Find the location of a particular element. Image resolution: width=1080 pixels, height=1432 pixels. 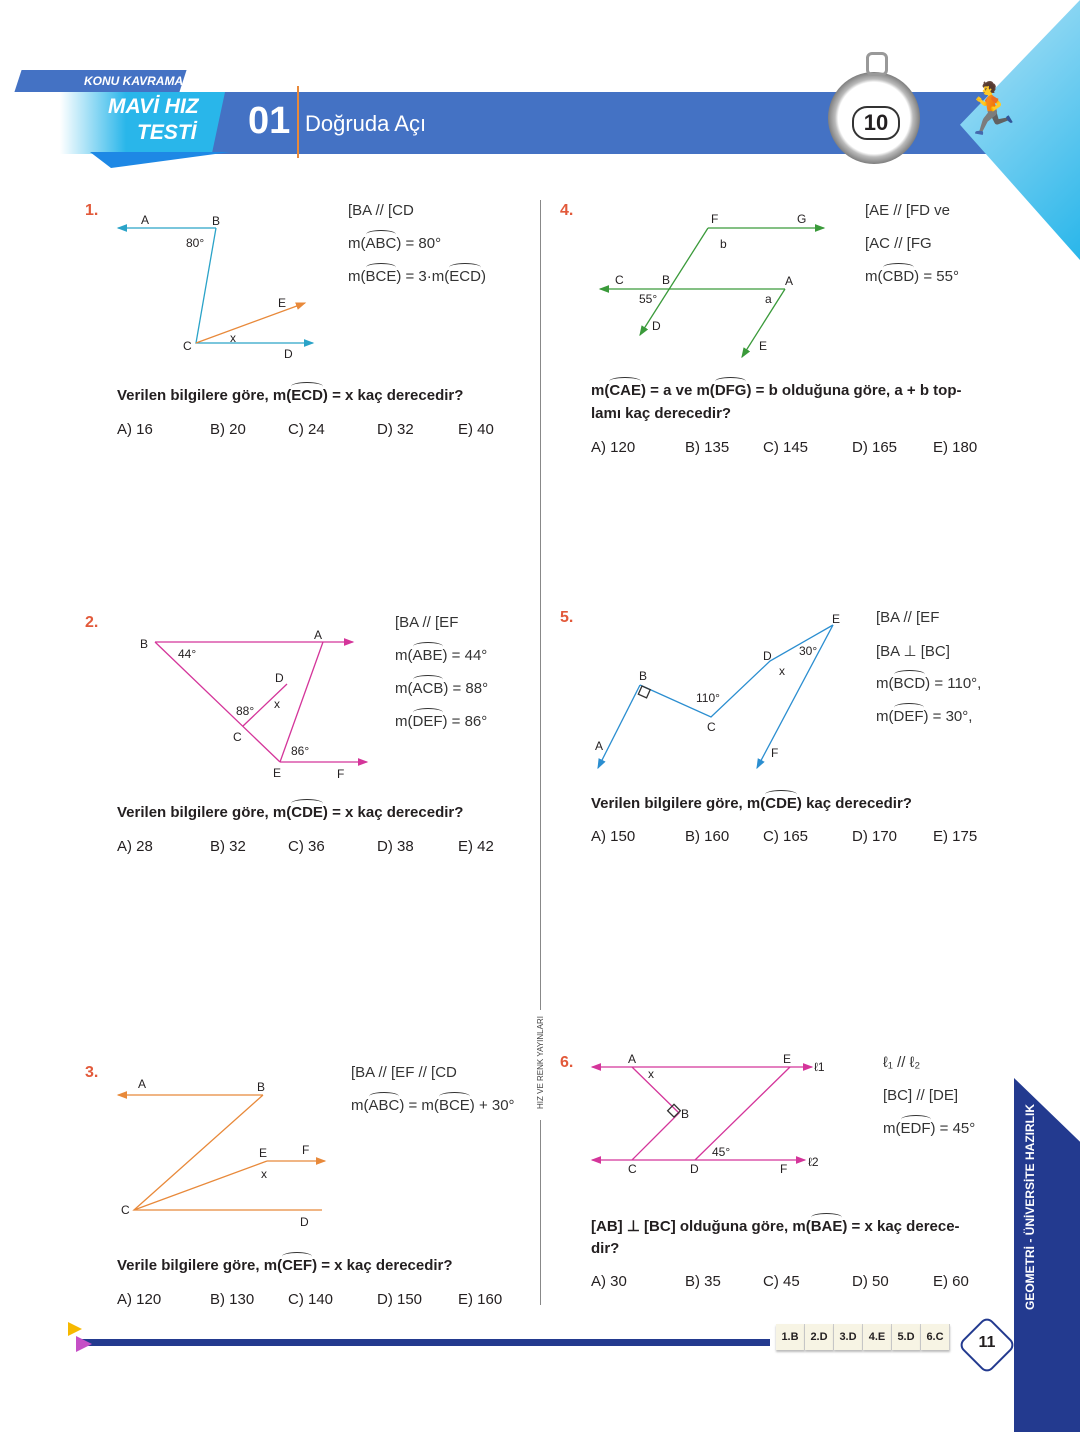

segment-de is located at coordinates (742, 1113).